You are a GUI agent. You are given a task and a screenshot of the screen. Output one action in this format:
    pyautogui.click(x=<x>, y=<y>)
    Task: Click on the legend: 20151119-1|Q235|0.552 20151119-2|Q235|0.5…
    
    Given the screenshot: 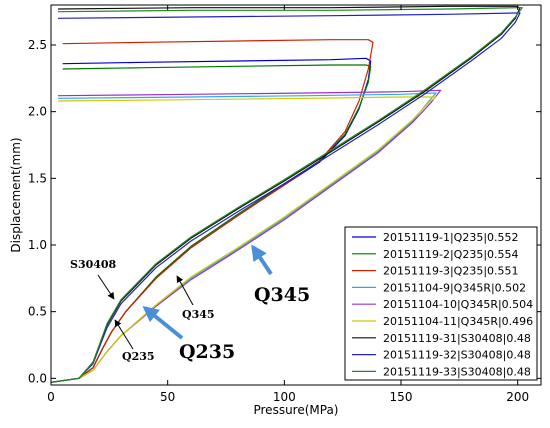 What is the action you would take?
    pyautogui.click(x=441, y=303)
    